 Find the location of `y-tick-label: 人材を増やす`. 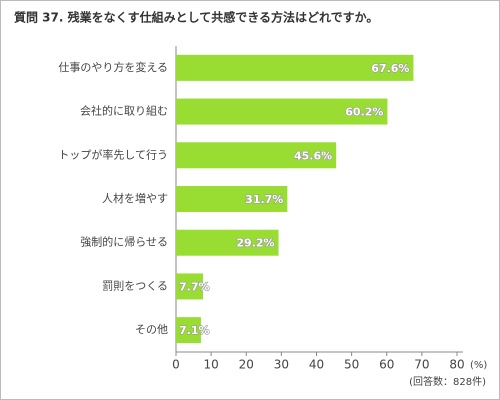

y-tick-label: 人材を増やす is located at coordinates (135, 198).